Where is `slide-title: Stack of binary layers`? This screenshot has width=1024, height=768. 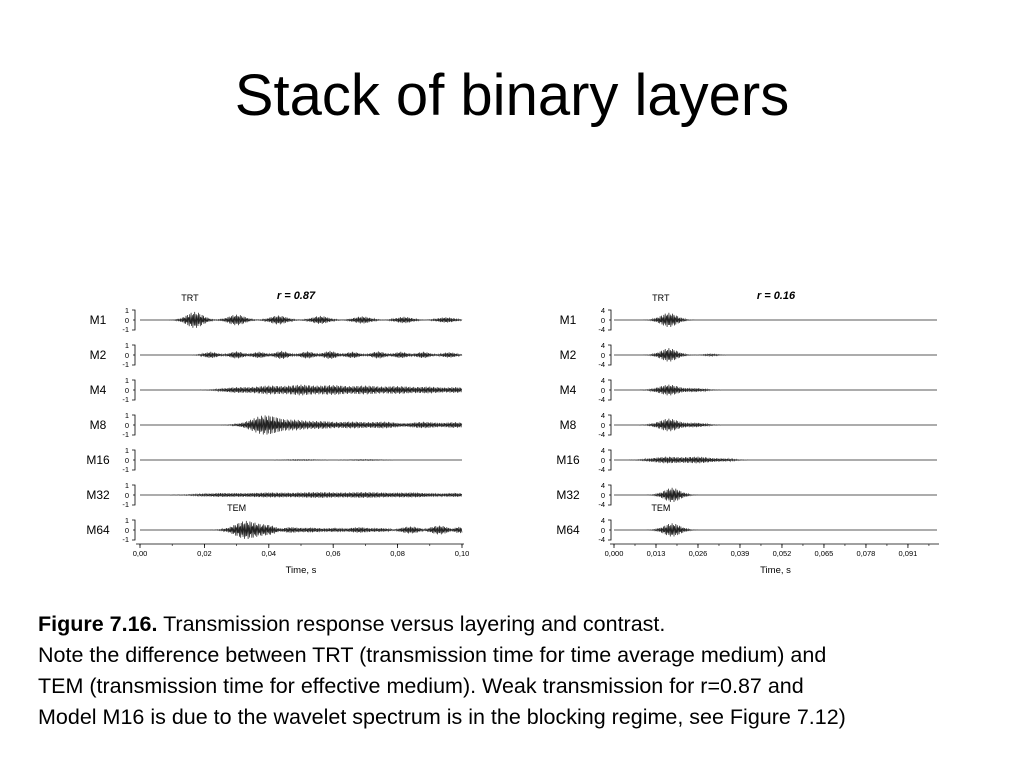
slide-title: Stack of binary layers is located at coordinates (512, 95).